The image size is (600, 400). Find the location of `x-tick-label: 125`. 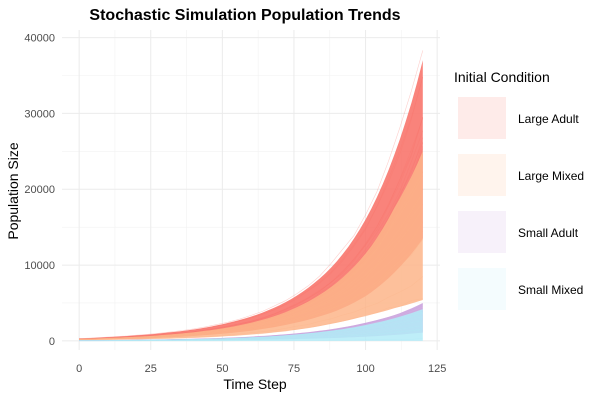

x-tick-label: 125 is located at coordinates (437, 369).